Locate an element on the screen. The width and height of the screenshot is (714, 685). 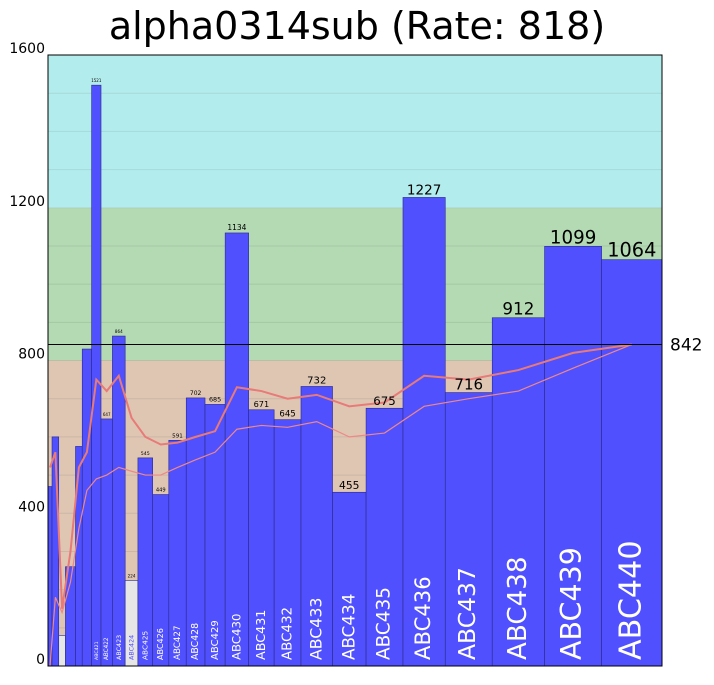
bar-value-label: 675 is located at coordinates (384, 401).